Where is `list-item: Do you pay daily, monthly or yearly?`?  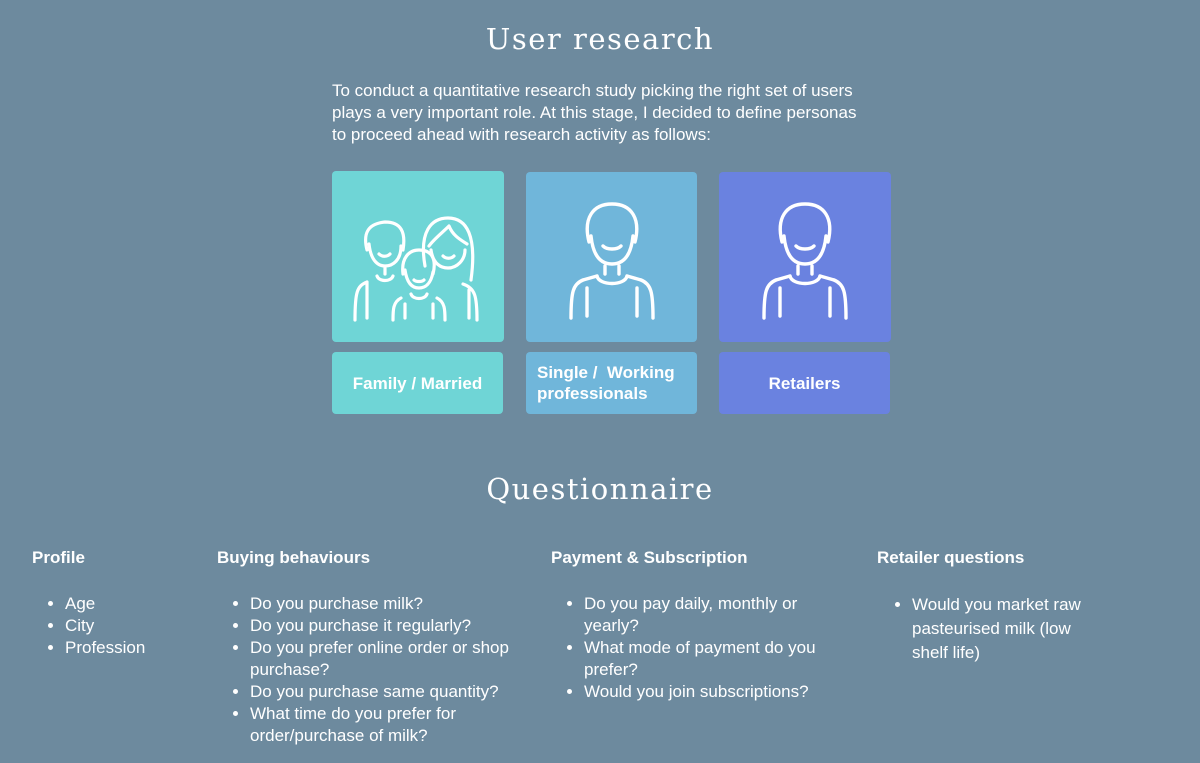 list-item: Do you pay daily, monthly or yearly? is located at coordinates (717, 615).